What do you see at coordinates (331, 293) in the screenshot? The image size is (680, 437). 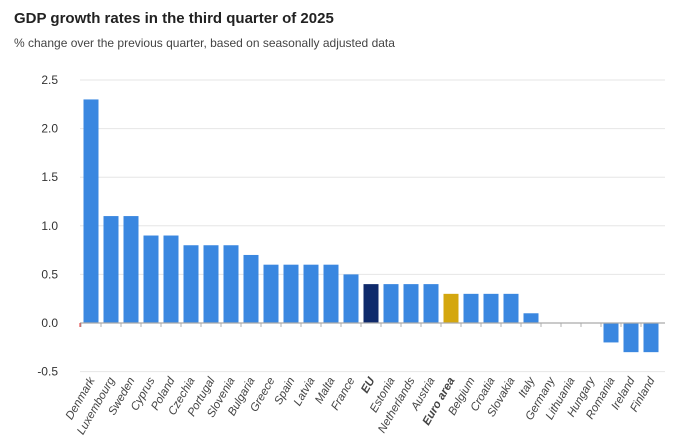 I see `bar-malta` at bounding box center [331, 293].